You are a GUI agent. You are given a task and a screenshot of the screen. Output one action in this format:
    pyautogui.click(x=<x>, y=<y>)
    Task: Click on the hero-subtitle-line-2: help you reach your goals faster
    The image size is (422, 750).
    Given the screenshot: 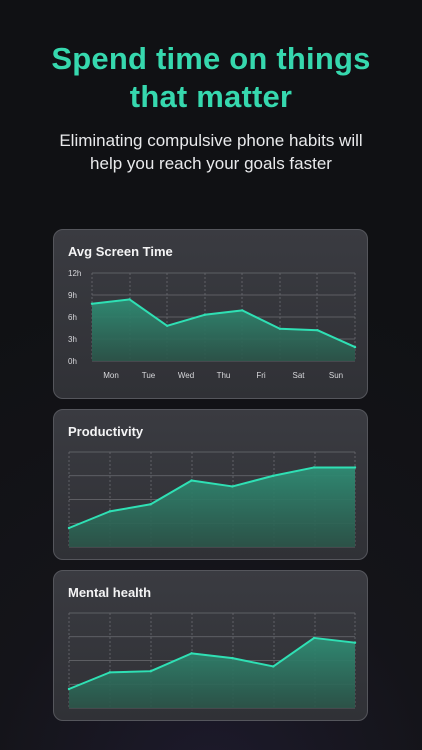 What is the action you would take?
    pyautogui.click(x=211, y=163)
    